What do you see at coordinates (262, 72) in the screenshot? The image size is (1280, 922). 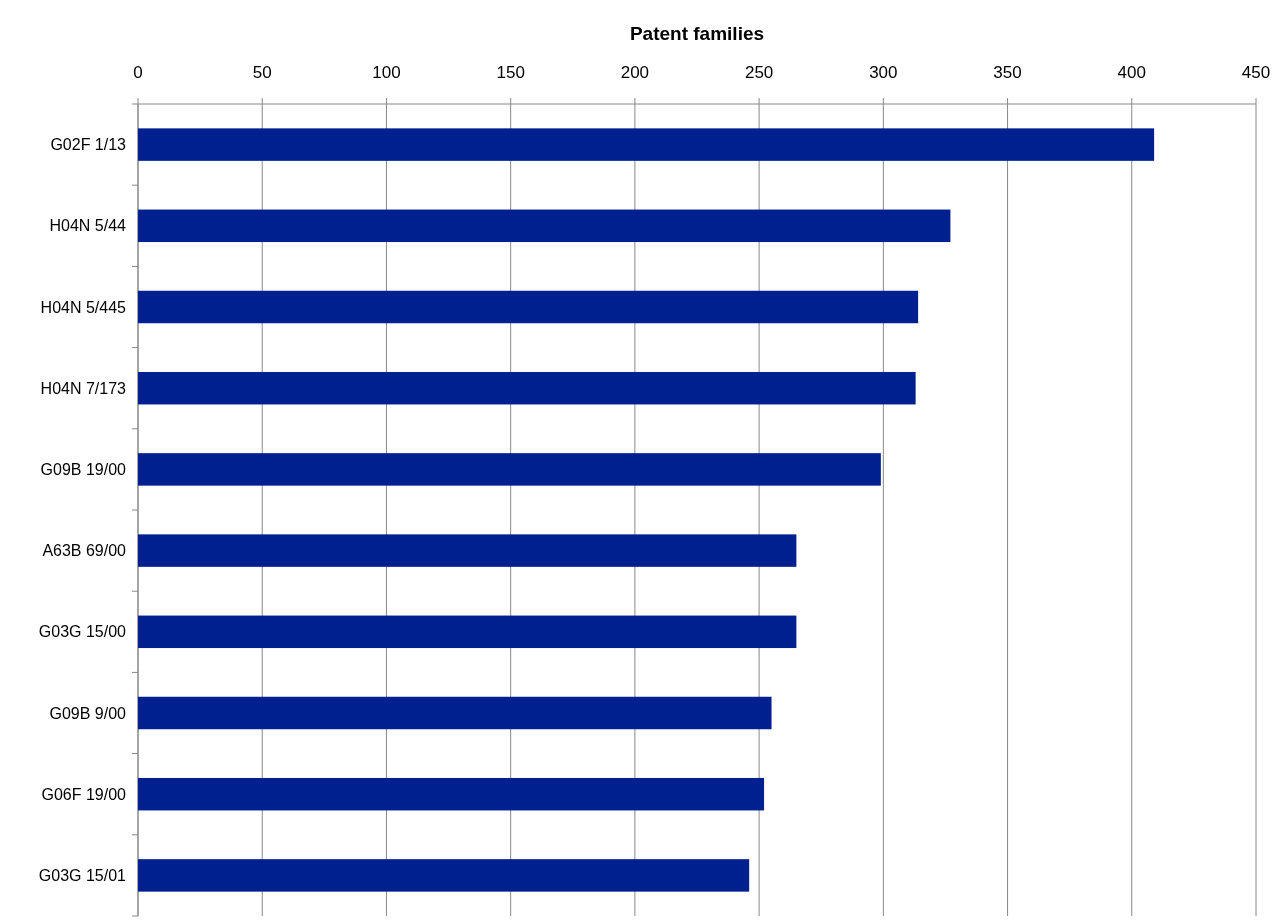 I see `x-tick-label: 50` at bounding box center [262, 72].